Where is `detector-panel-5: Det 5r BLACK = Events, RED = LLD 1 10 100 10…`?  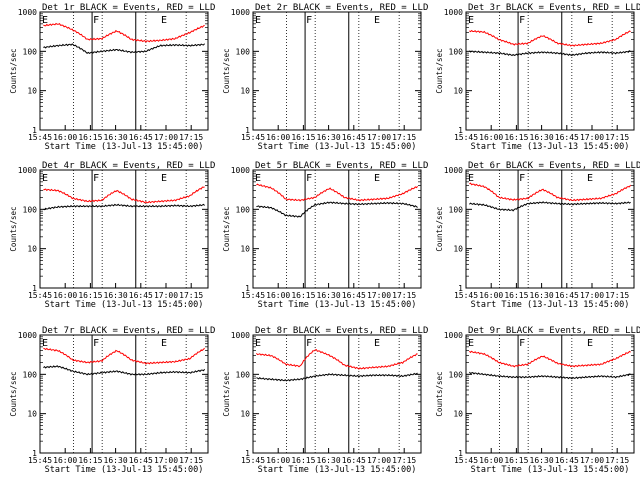
detector-panel-5: Det 5r BLACK = Events, RED = LLD 1 10 100 10… is located at coordinates (325, 235).